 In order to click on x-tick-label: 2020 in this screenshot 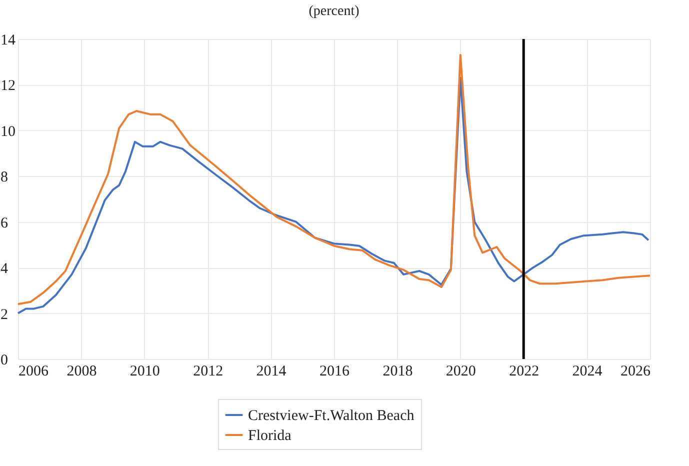, I will do `click(461, 372)`.